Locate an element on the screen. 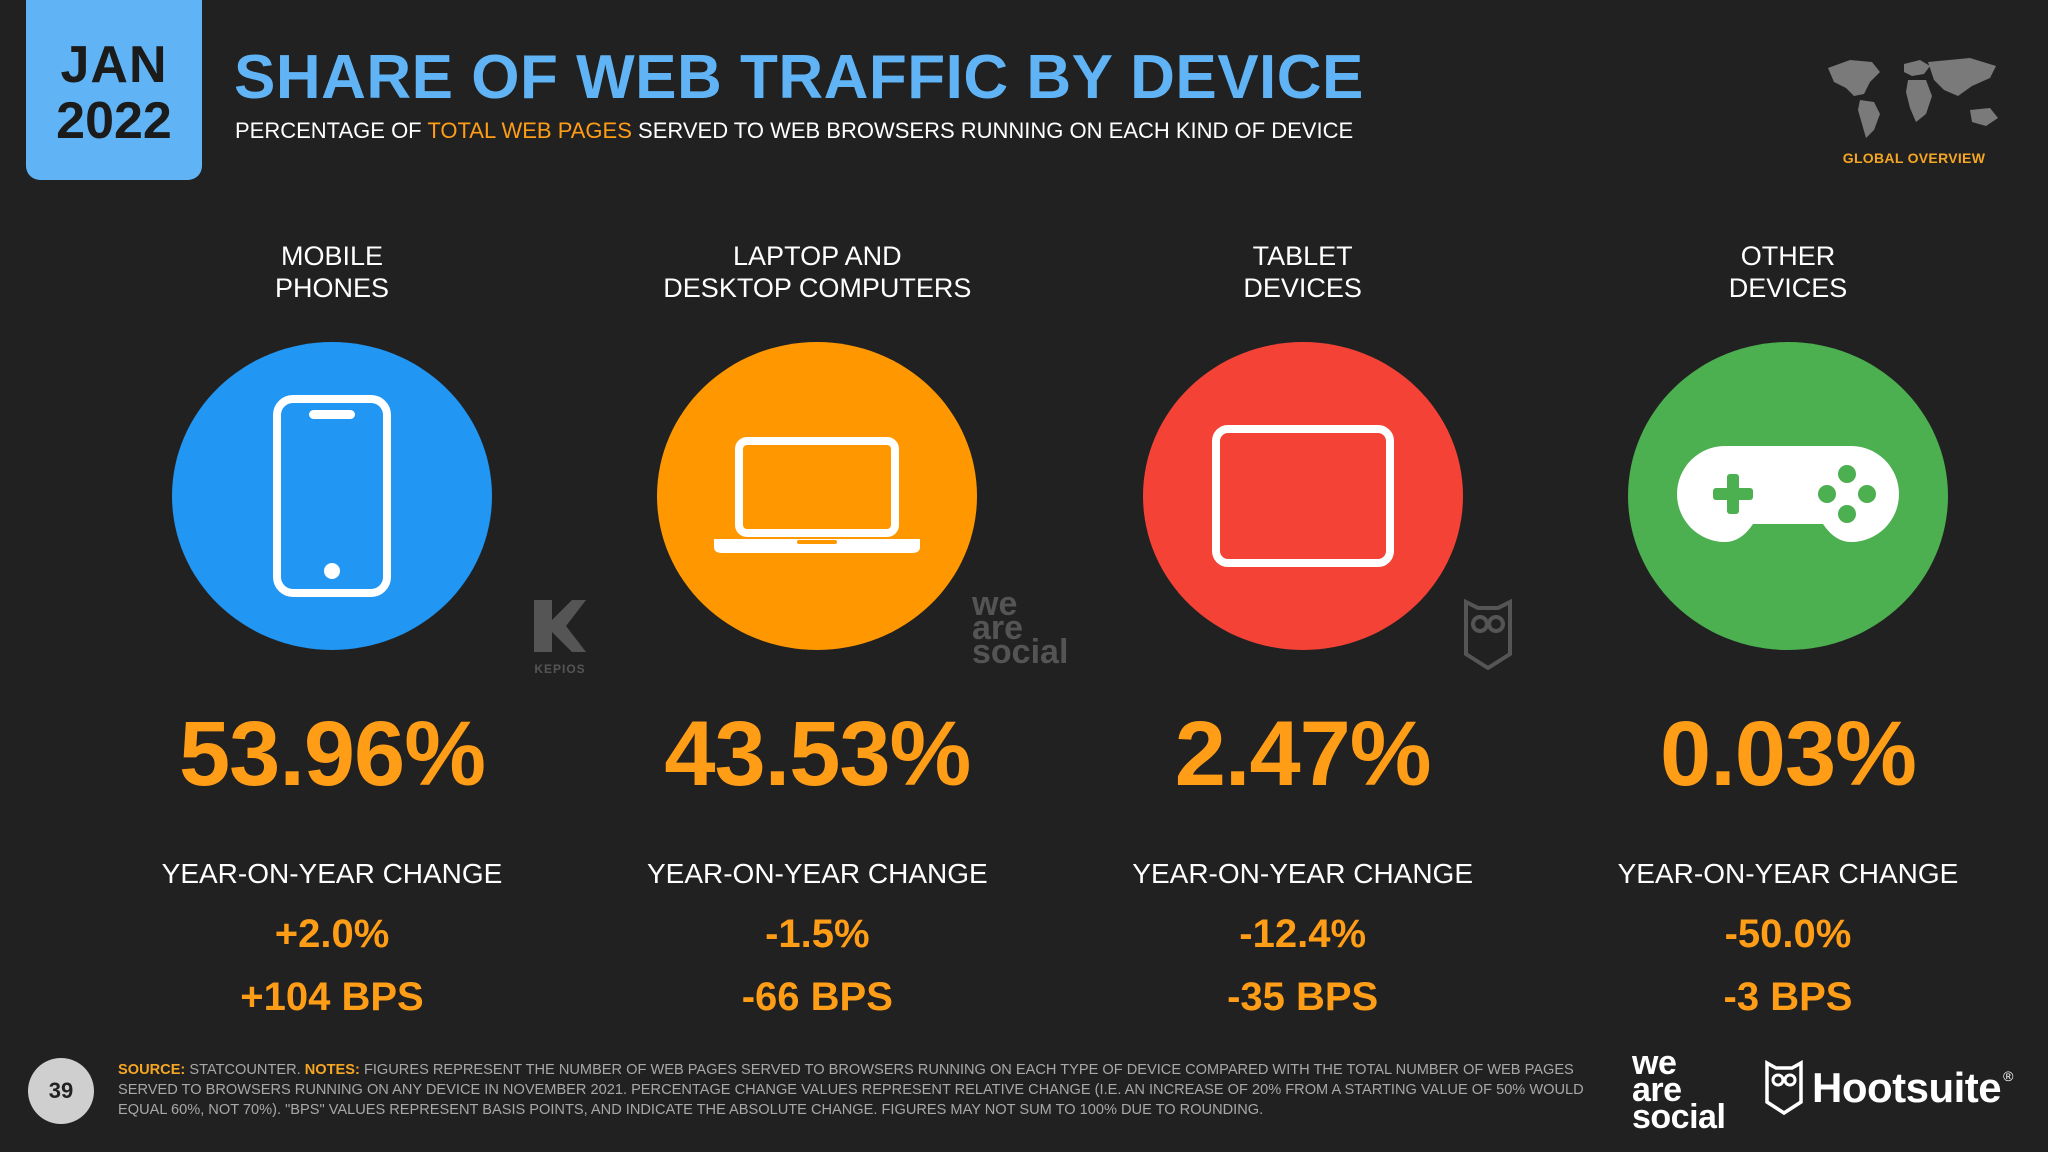 The width and height of the screenshot is (2048, 1152). hootsuite-wordmark: Hootsuite is located at coordinates (1907, 1087).